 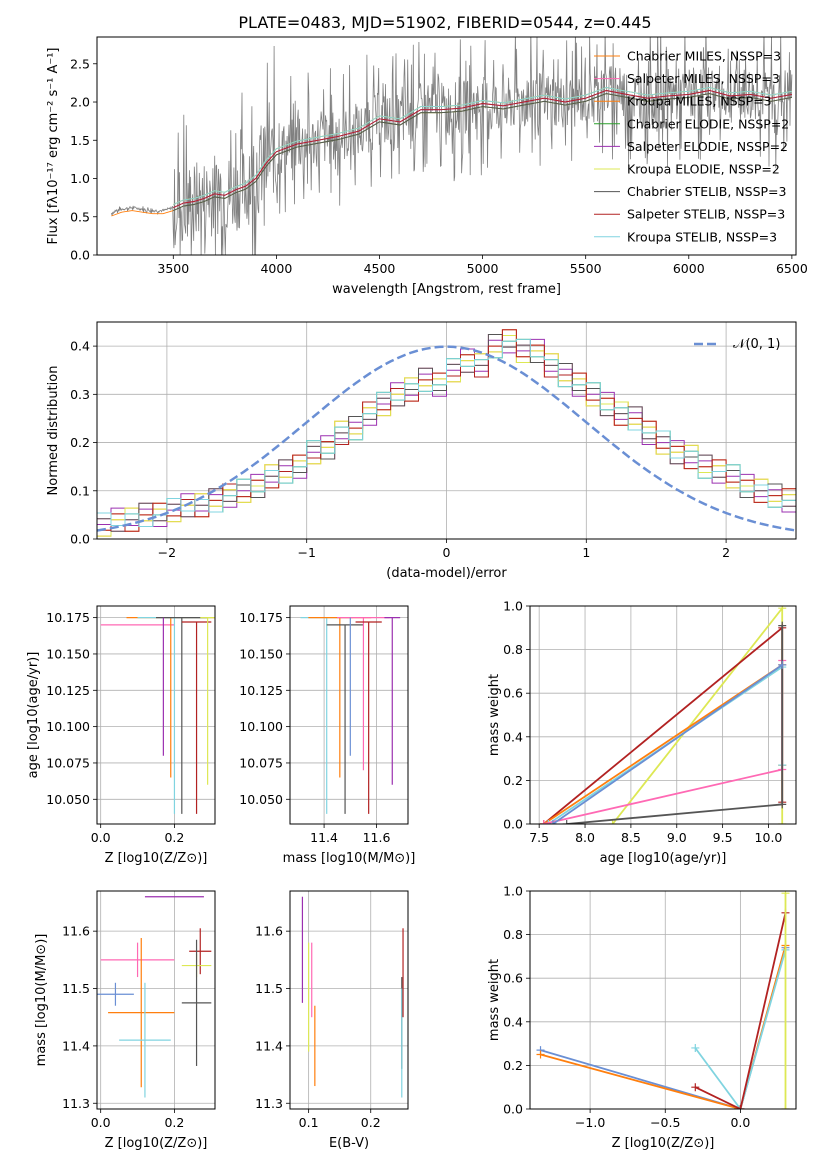 What do you see at coordinates (276, 268) in the screenshot?
I see `x-tick-label: 4000` at bounding box center [276, 268].